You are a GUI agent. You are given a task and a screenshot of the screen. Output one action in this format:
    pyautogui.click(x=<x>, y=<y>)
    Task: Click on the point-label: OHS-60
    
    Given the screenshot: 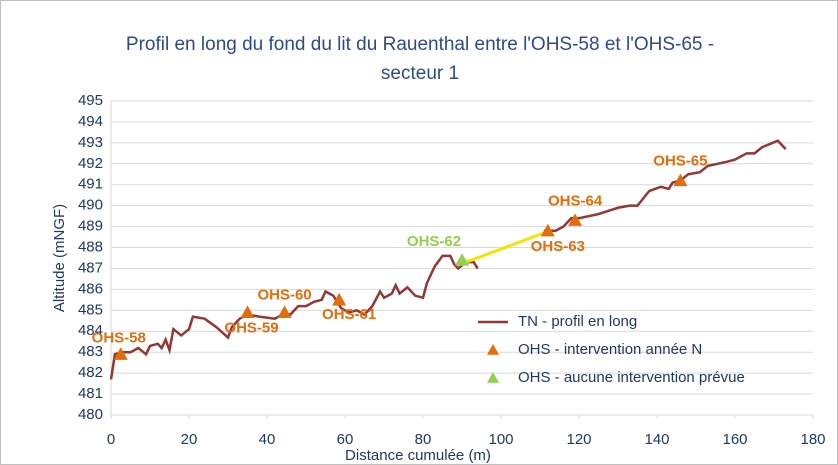 What is the action you would take?
    pyautogui.click(x=284, y=294)
    